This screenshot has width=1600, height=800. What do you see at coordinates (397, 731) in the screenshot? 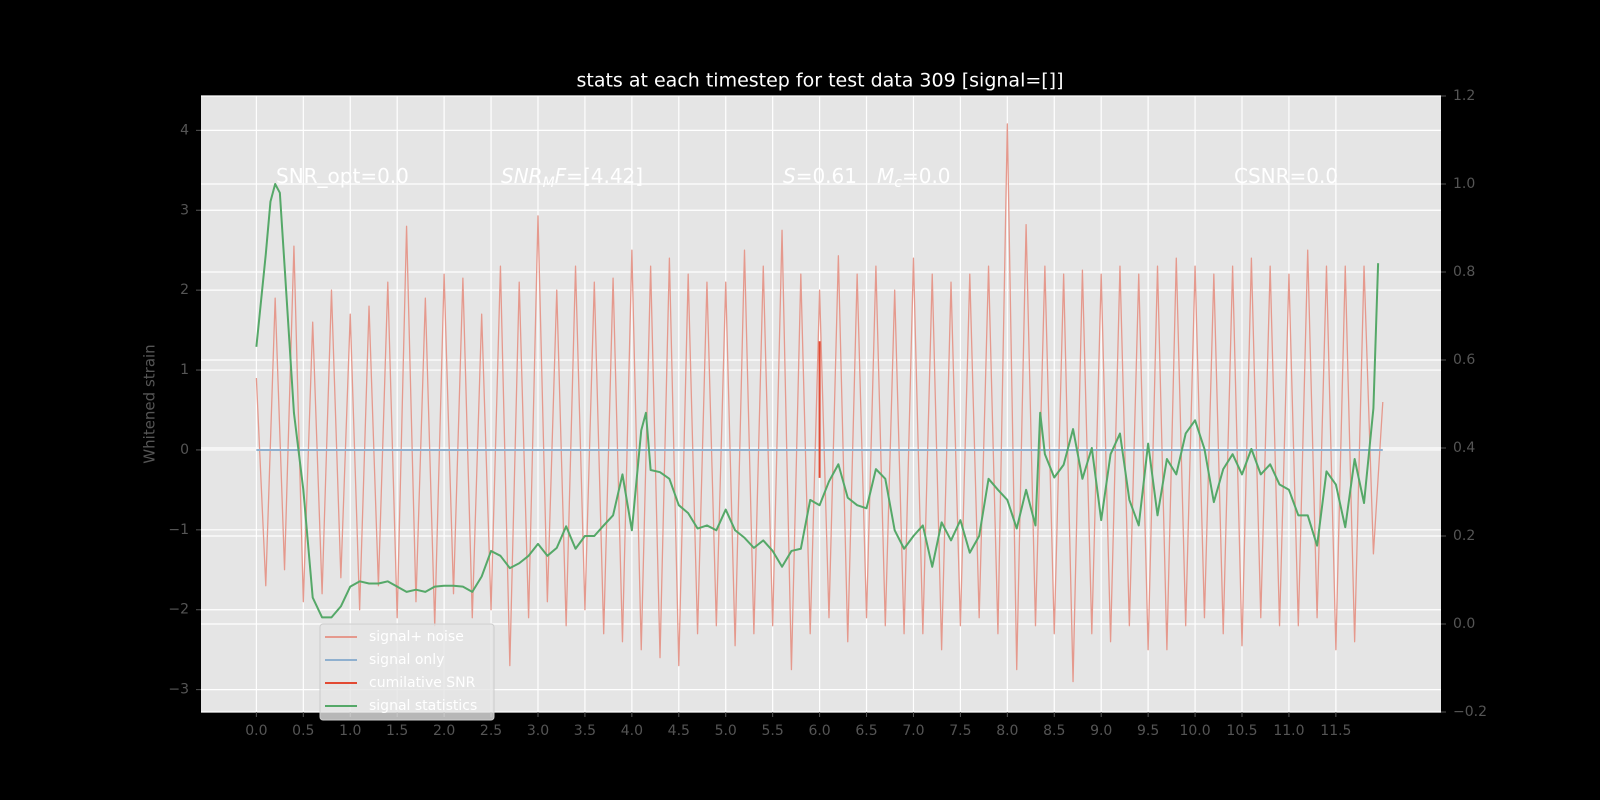
I see `x-tick-label: 1.5` at bounding box center [397, 731].